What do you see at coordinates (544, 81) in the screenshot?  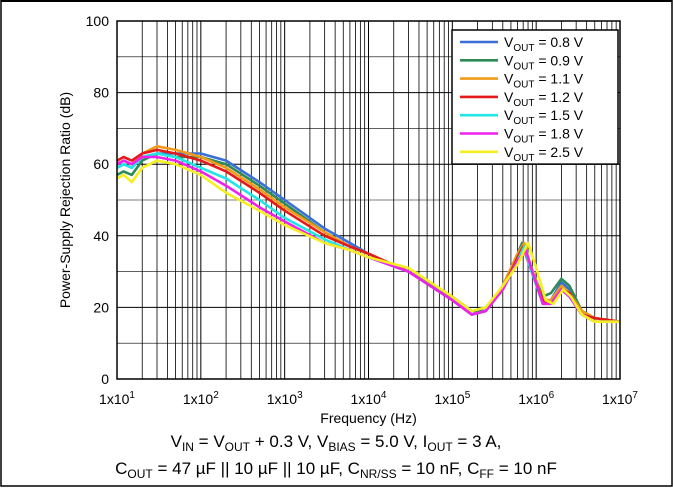 I see `legend-entry: VOUT = 1.1 V` at bounding box center [544, 81].